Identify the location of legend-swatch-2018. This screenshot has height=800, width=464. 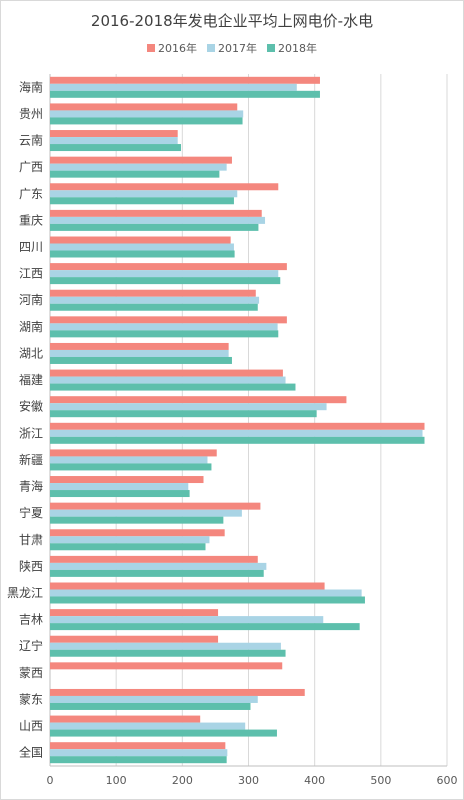
(271, 48).